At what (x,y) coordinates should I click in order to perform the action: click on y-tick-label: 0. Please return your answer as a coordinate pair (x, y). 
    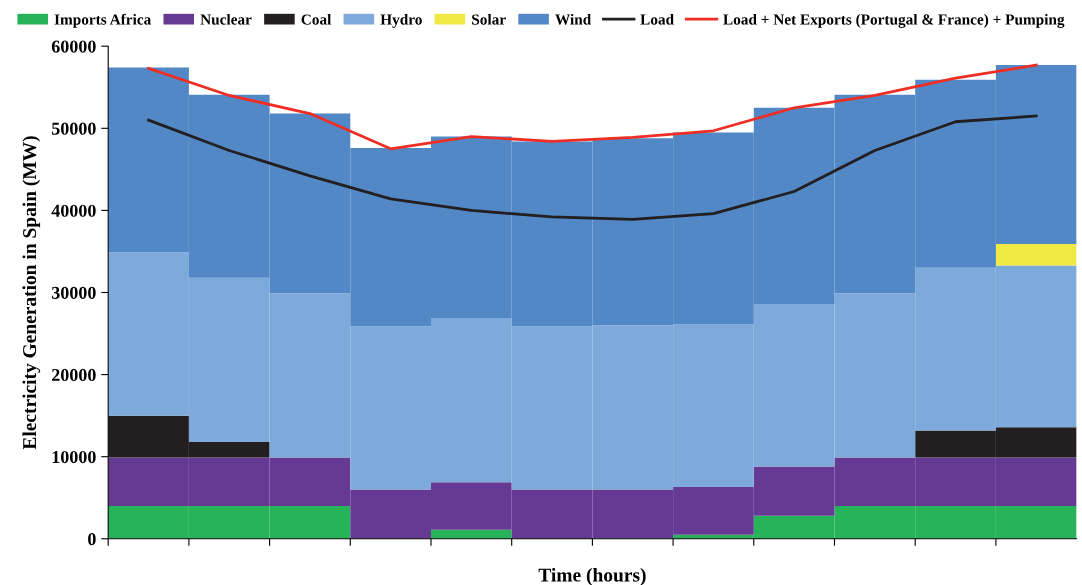
    Looking at the image, I should click on (92, 539).